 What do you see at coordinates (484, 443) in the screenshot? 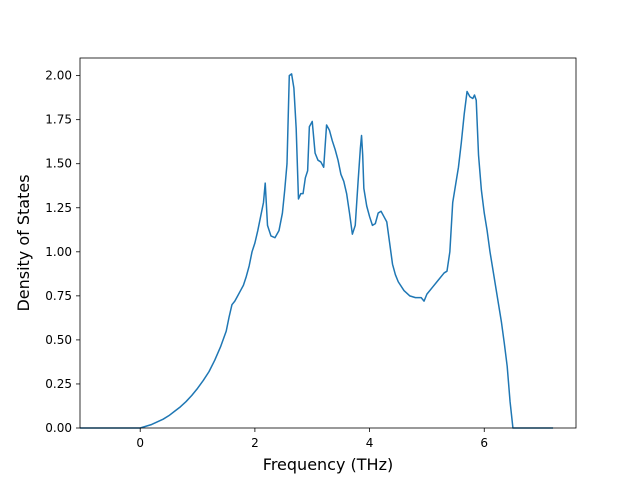
I see `x-tick-label: 6` at bounding box center [484, 443].